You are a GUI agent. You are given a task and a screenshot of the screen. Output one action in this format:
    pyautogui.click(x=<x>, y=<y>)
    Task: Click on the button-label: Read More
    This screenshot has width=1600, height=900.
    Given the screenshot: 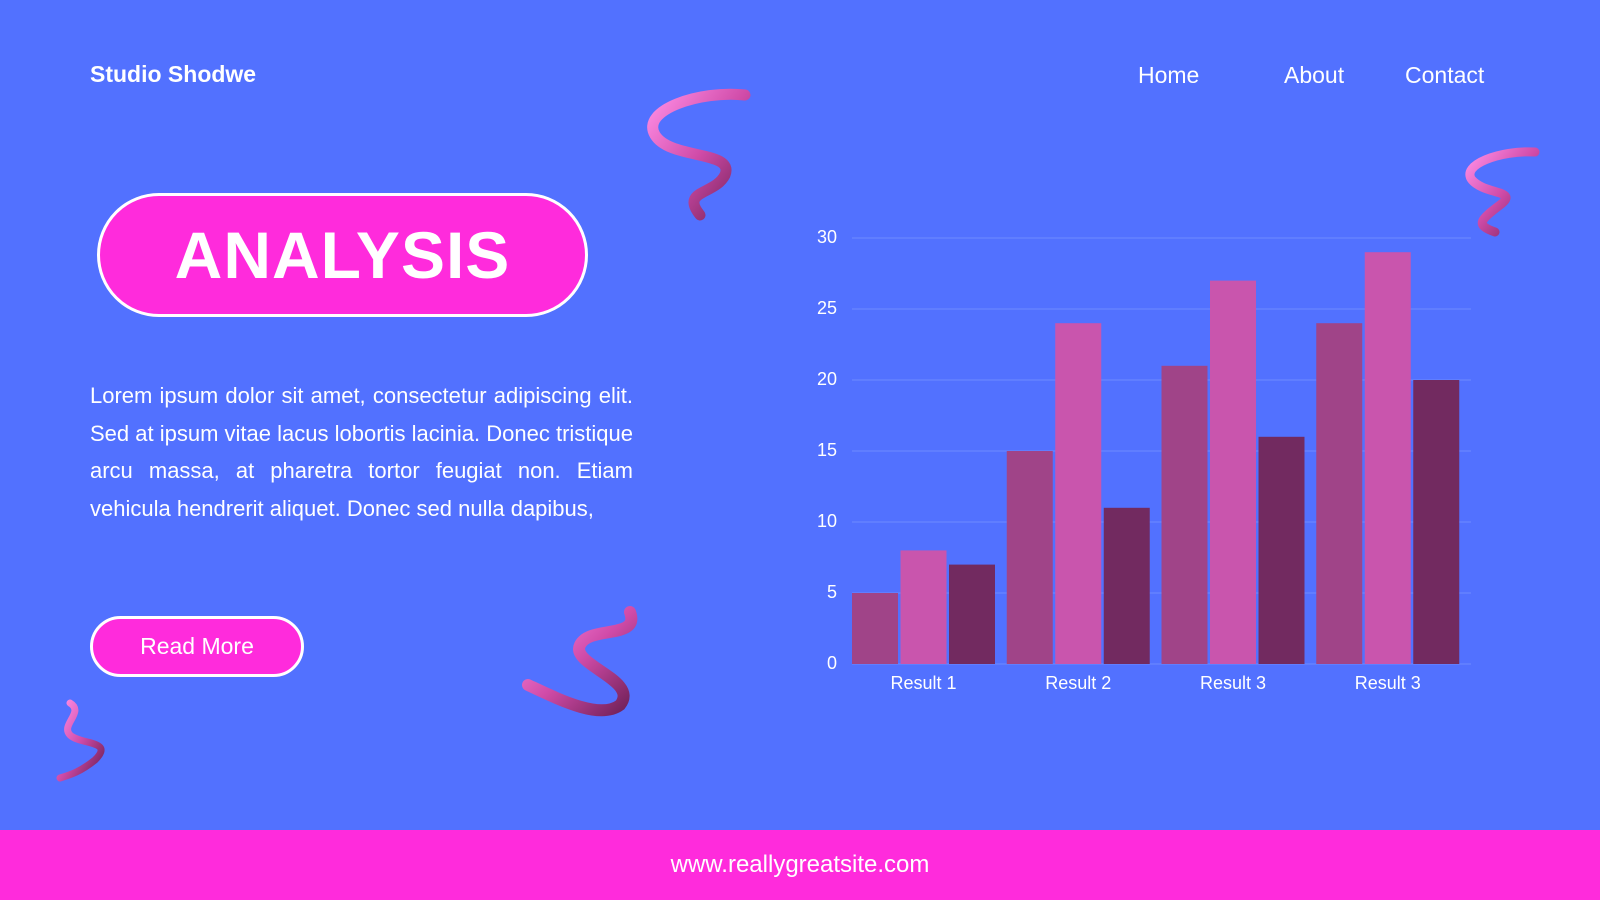 What is the action you would take?
    pyautogui.click(x=197, y=646)
    